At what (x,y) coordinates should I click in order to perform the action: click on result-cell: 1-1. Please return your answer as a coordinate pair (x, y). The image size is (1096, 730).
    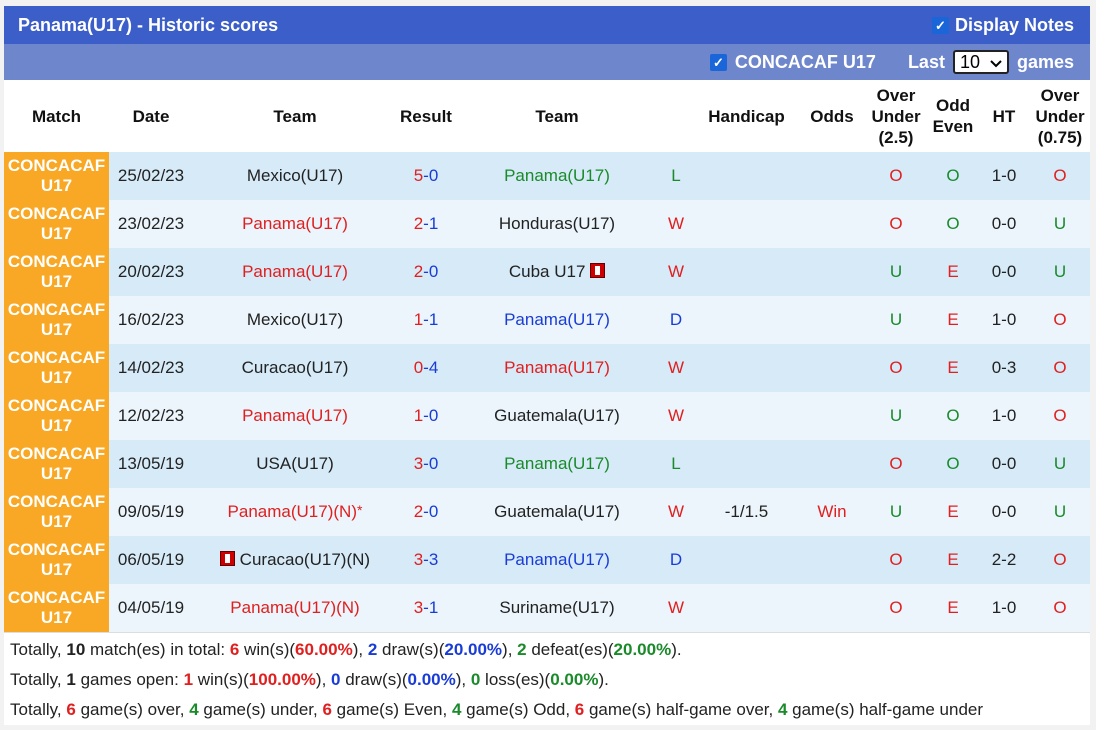
    Looking at the image, I should click on (426, 320).